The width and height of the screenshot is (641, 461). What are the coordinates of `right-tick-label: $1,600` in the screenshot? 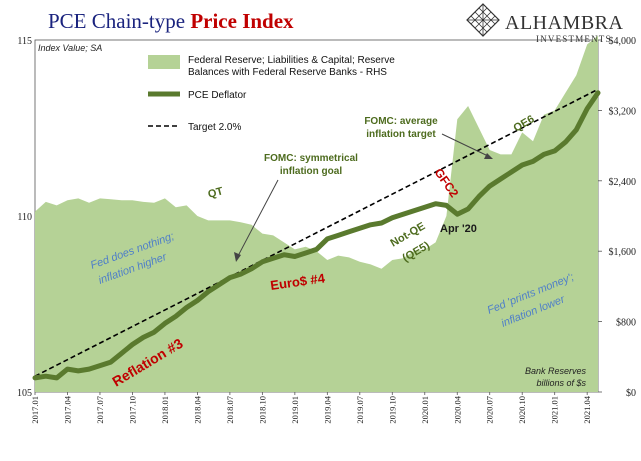 It's located at (623, 252).